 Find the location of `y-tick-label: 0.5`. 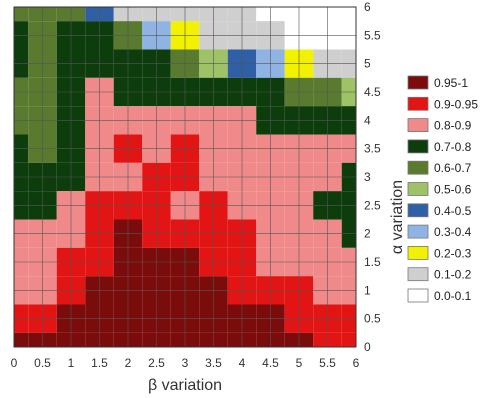

y-tick-label: 0.5 is located at coordinates (372, 319).